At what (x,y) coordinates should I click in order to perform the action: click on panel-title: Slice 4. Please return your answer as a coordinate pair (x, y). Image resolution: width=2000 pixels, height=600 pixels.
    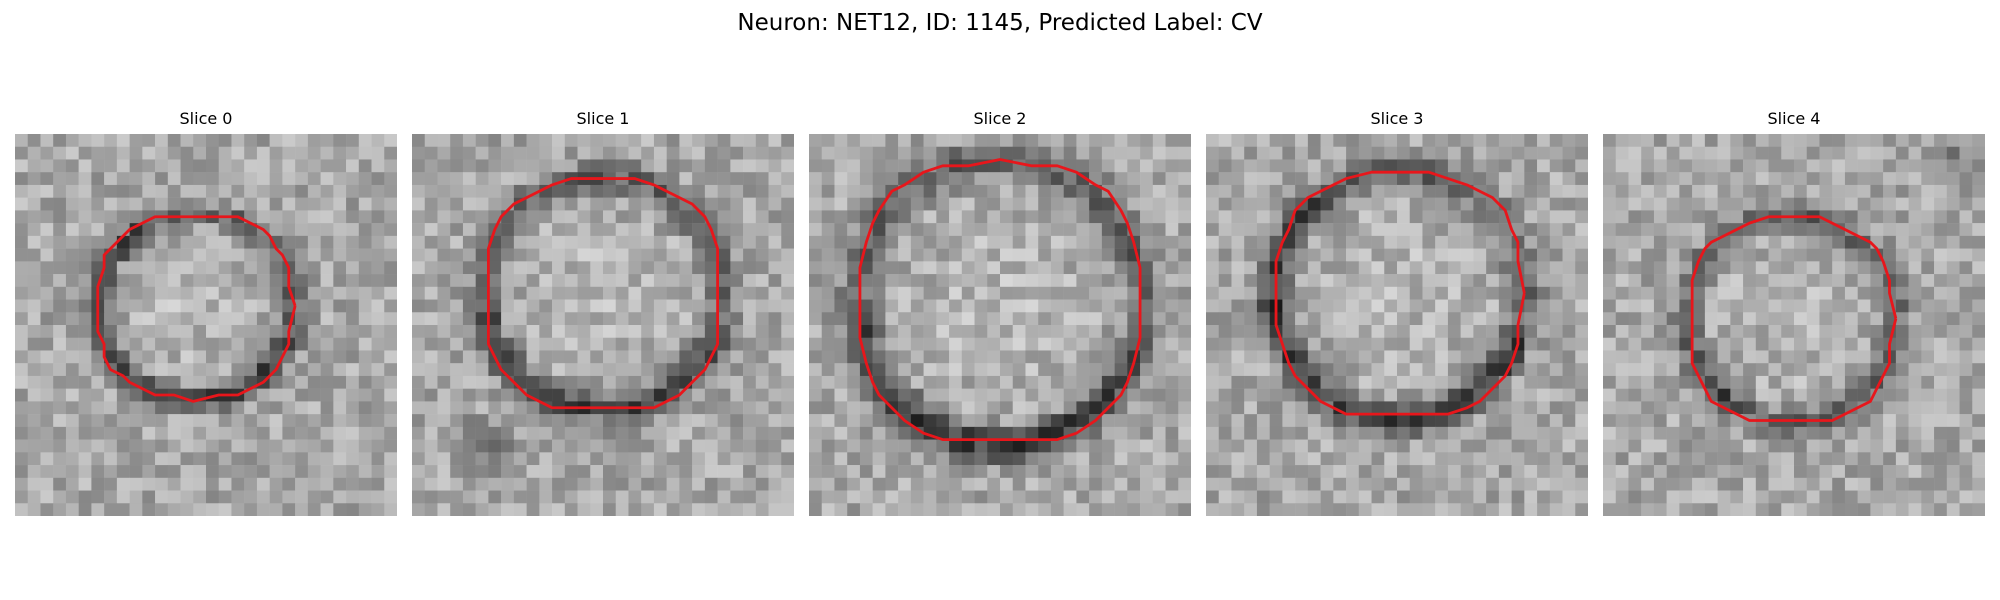
    Looking at the image, I should click on (1794, 118).